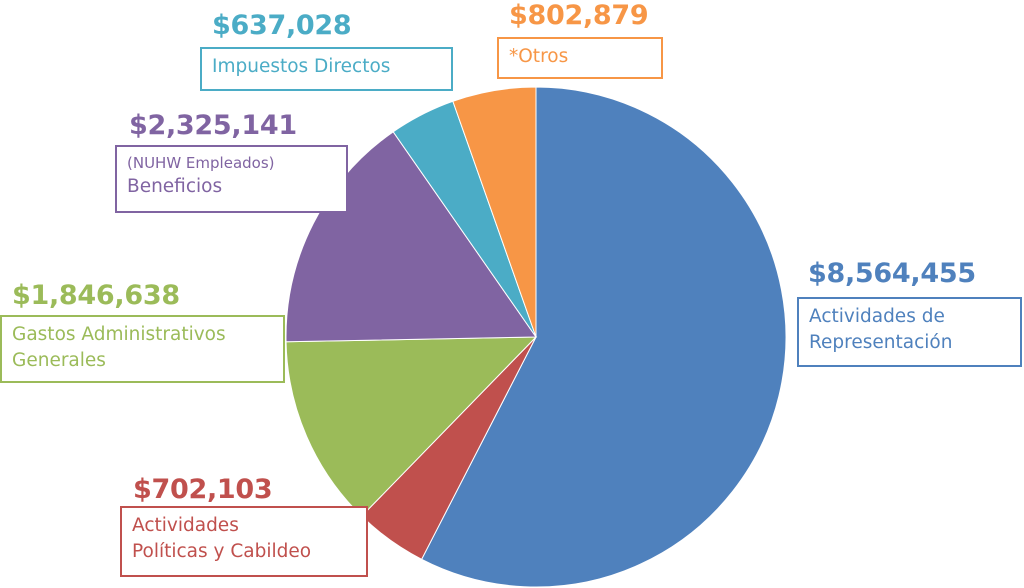 This screenshot has width=1024, height=588. Describe the element at coordinates (877, 316) in the screenshot. I see `label-representacion-line1: Actividades de` at that location.